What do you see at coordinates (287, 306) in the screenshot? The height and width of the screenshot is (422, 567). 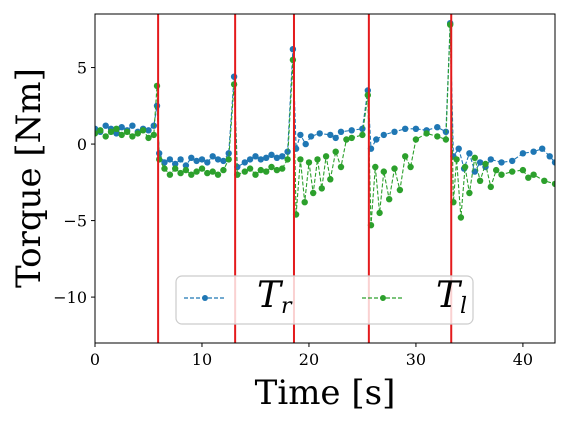 I see `legend-label-tr-sub: r` at bounding box center [287, 306].